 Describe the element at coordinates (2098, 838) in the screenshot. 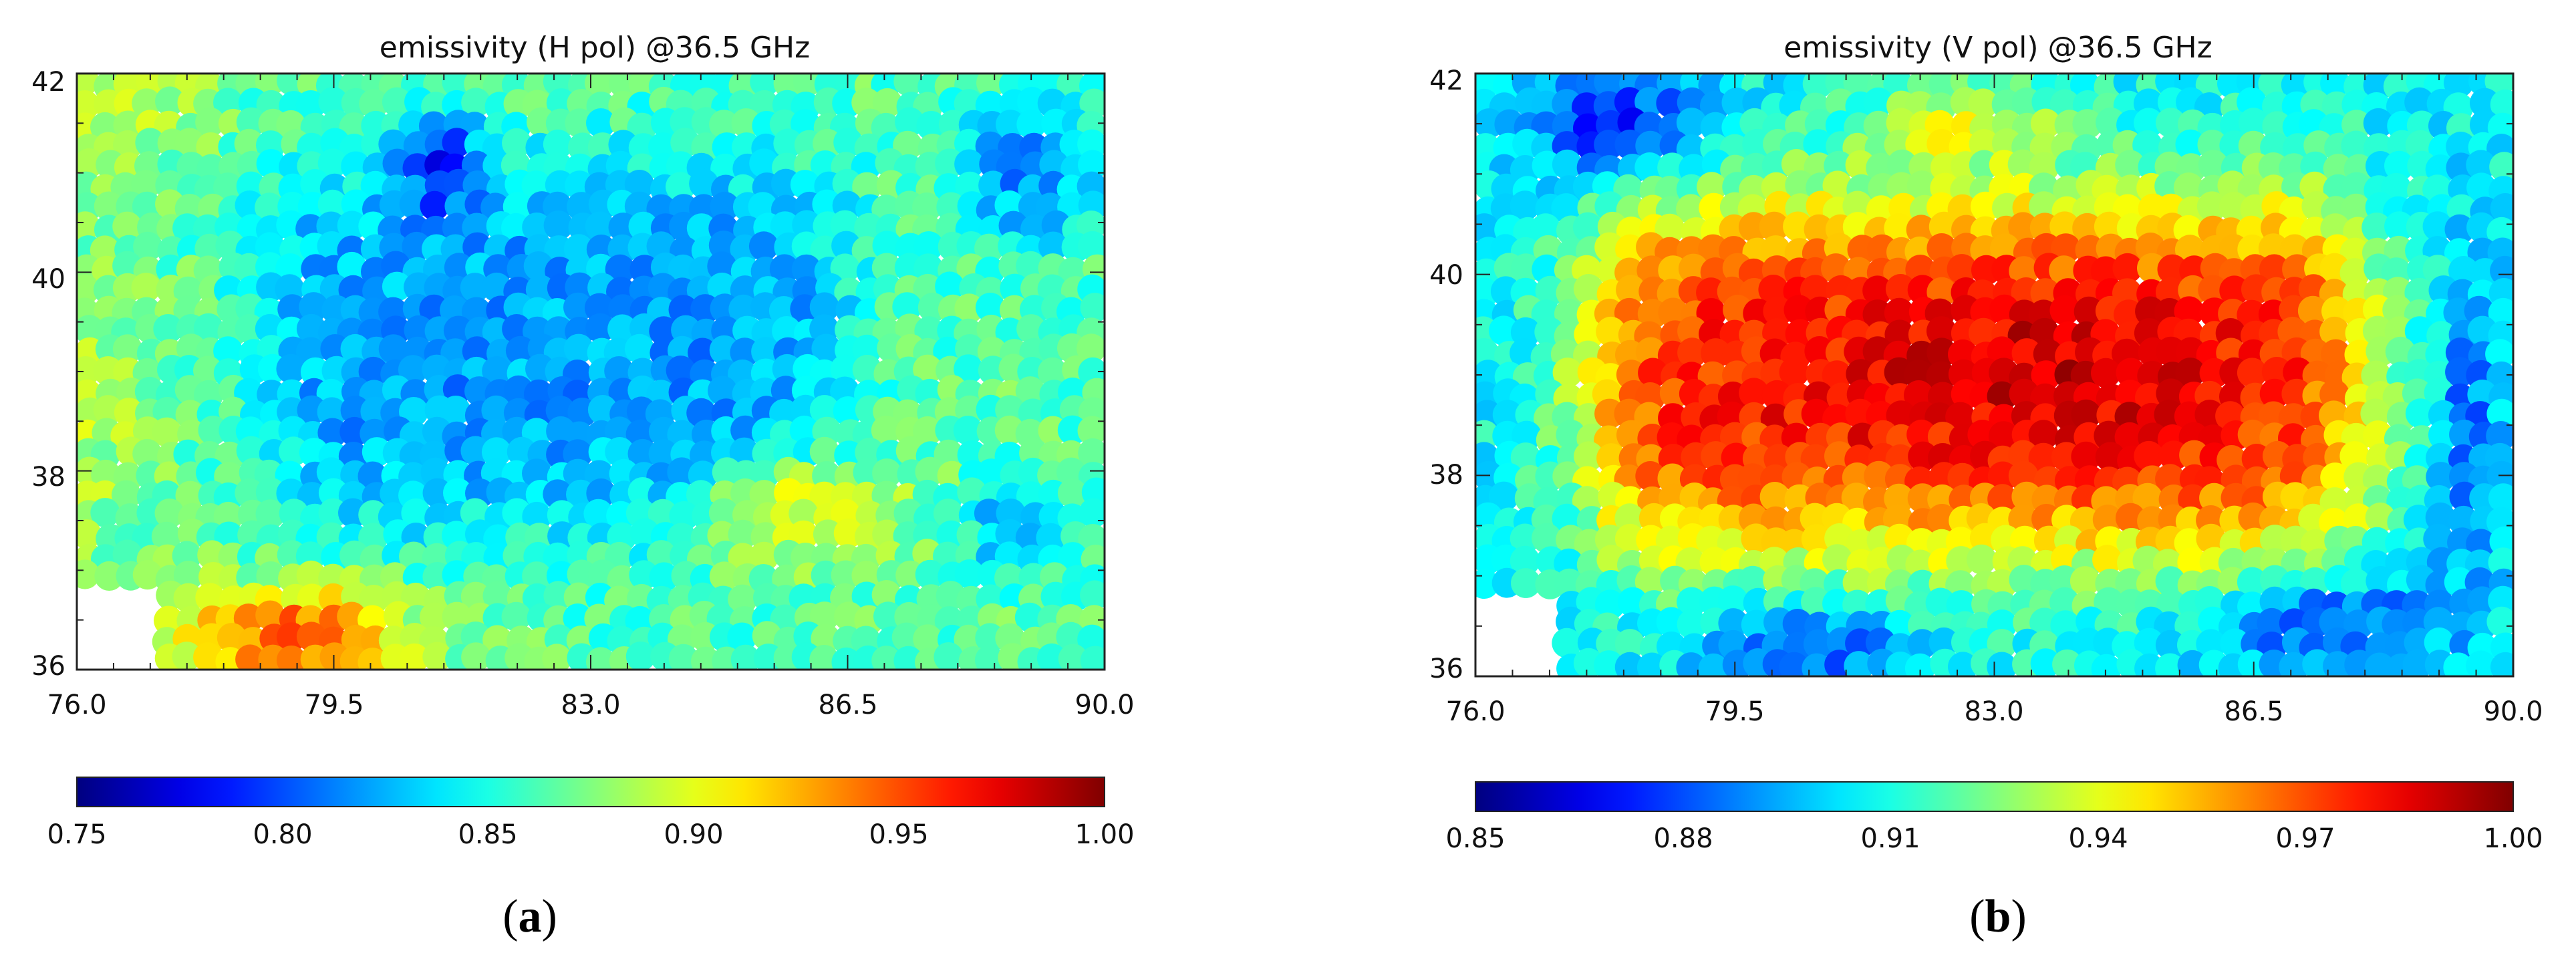

I see `panel-b-cbtick-4: 0.94` at that location.